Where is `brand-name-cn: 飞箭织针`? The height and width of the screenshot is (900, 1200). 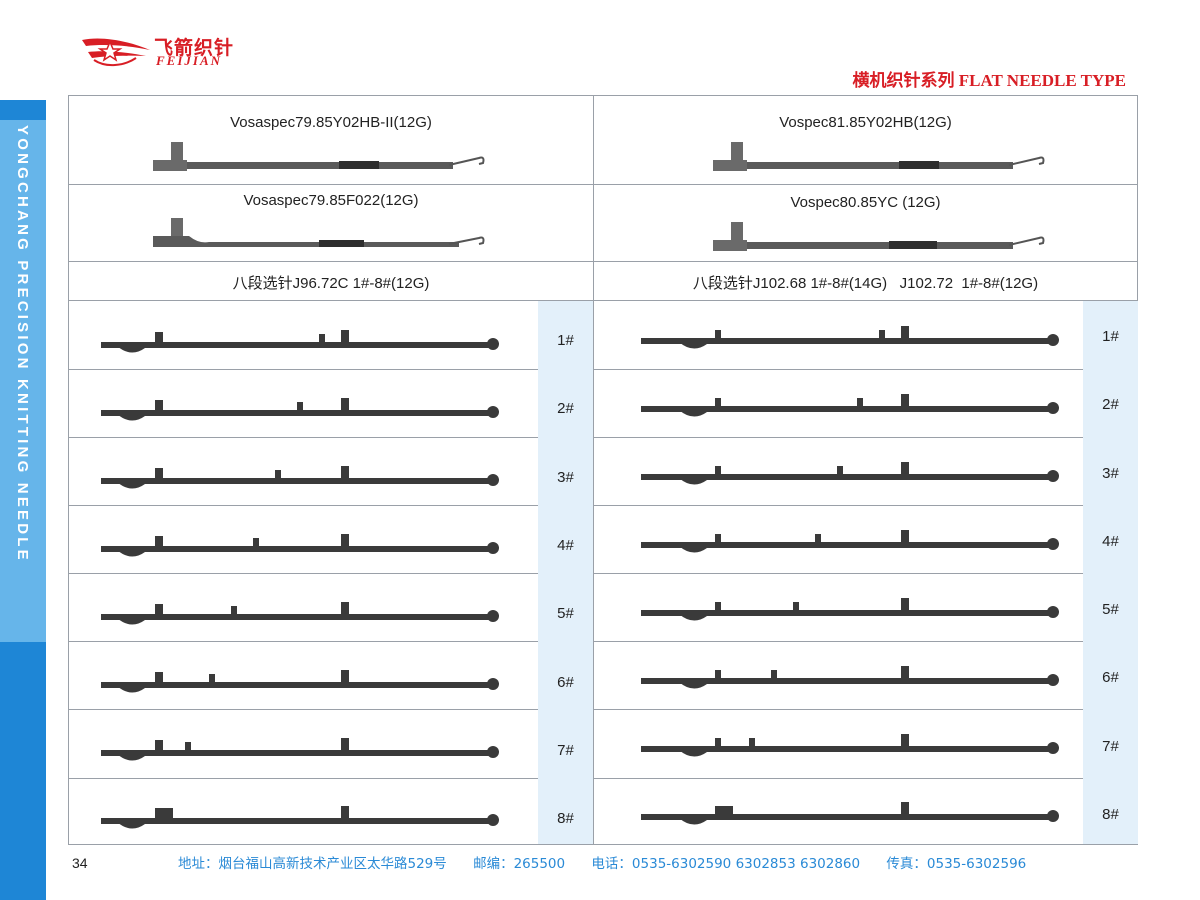
brand-name-cn: 飞箭织针 is located at coordinates (194, 48).